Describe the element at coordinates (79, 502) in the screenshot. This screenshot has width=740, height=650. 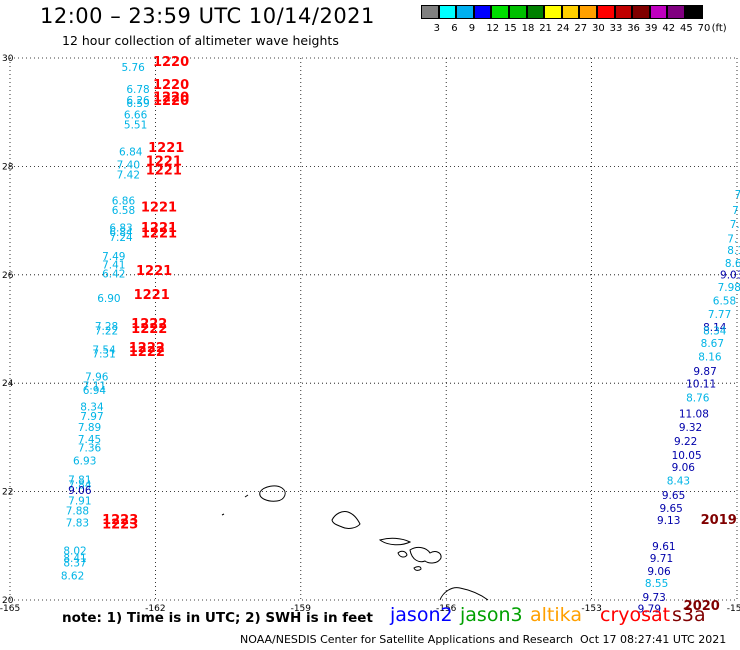
I see `wave-height-label: 7.91` at that location.